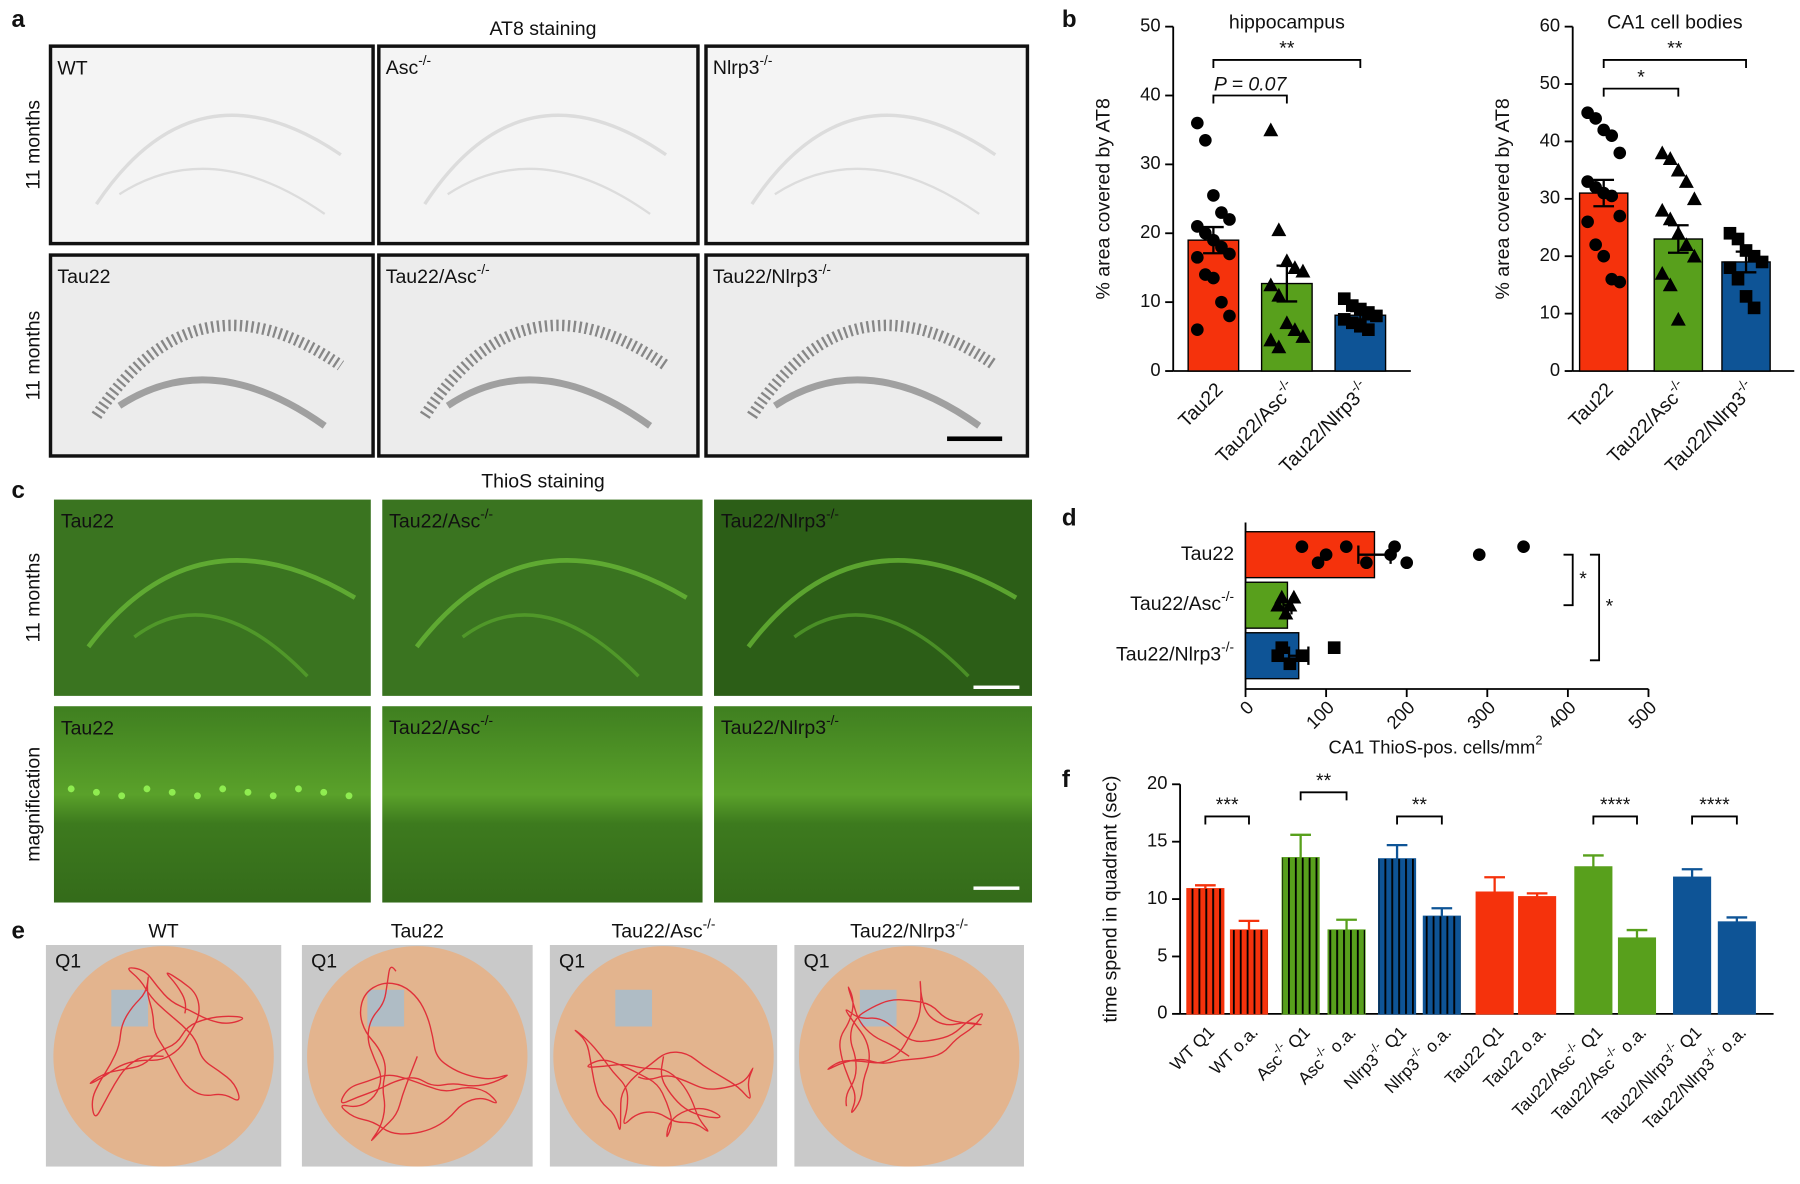 This screenshot has width=1800, height=1184. I want to click on y-tick-label: Tau22/Asc-/-, so click(1182, 602).